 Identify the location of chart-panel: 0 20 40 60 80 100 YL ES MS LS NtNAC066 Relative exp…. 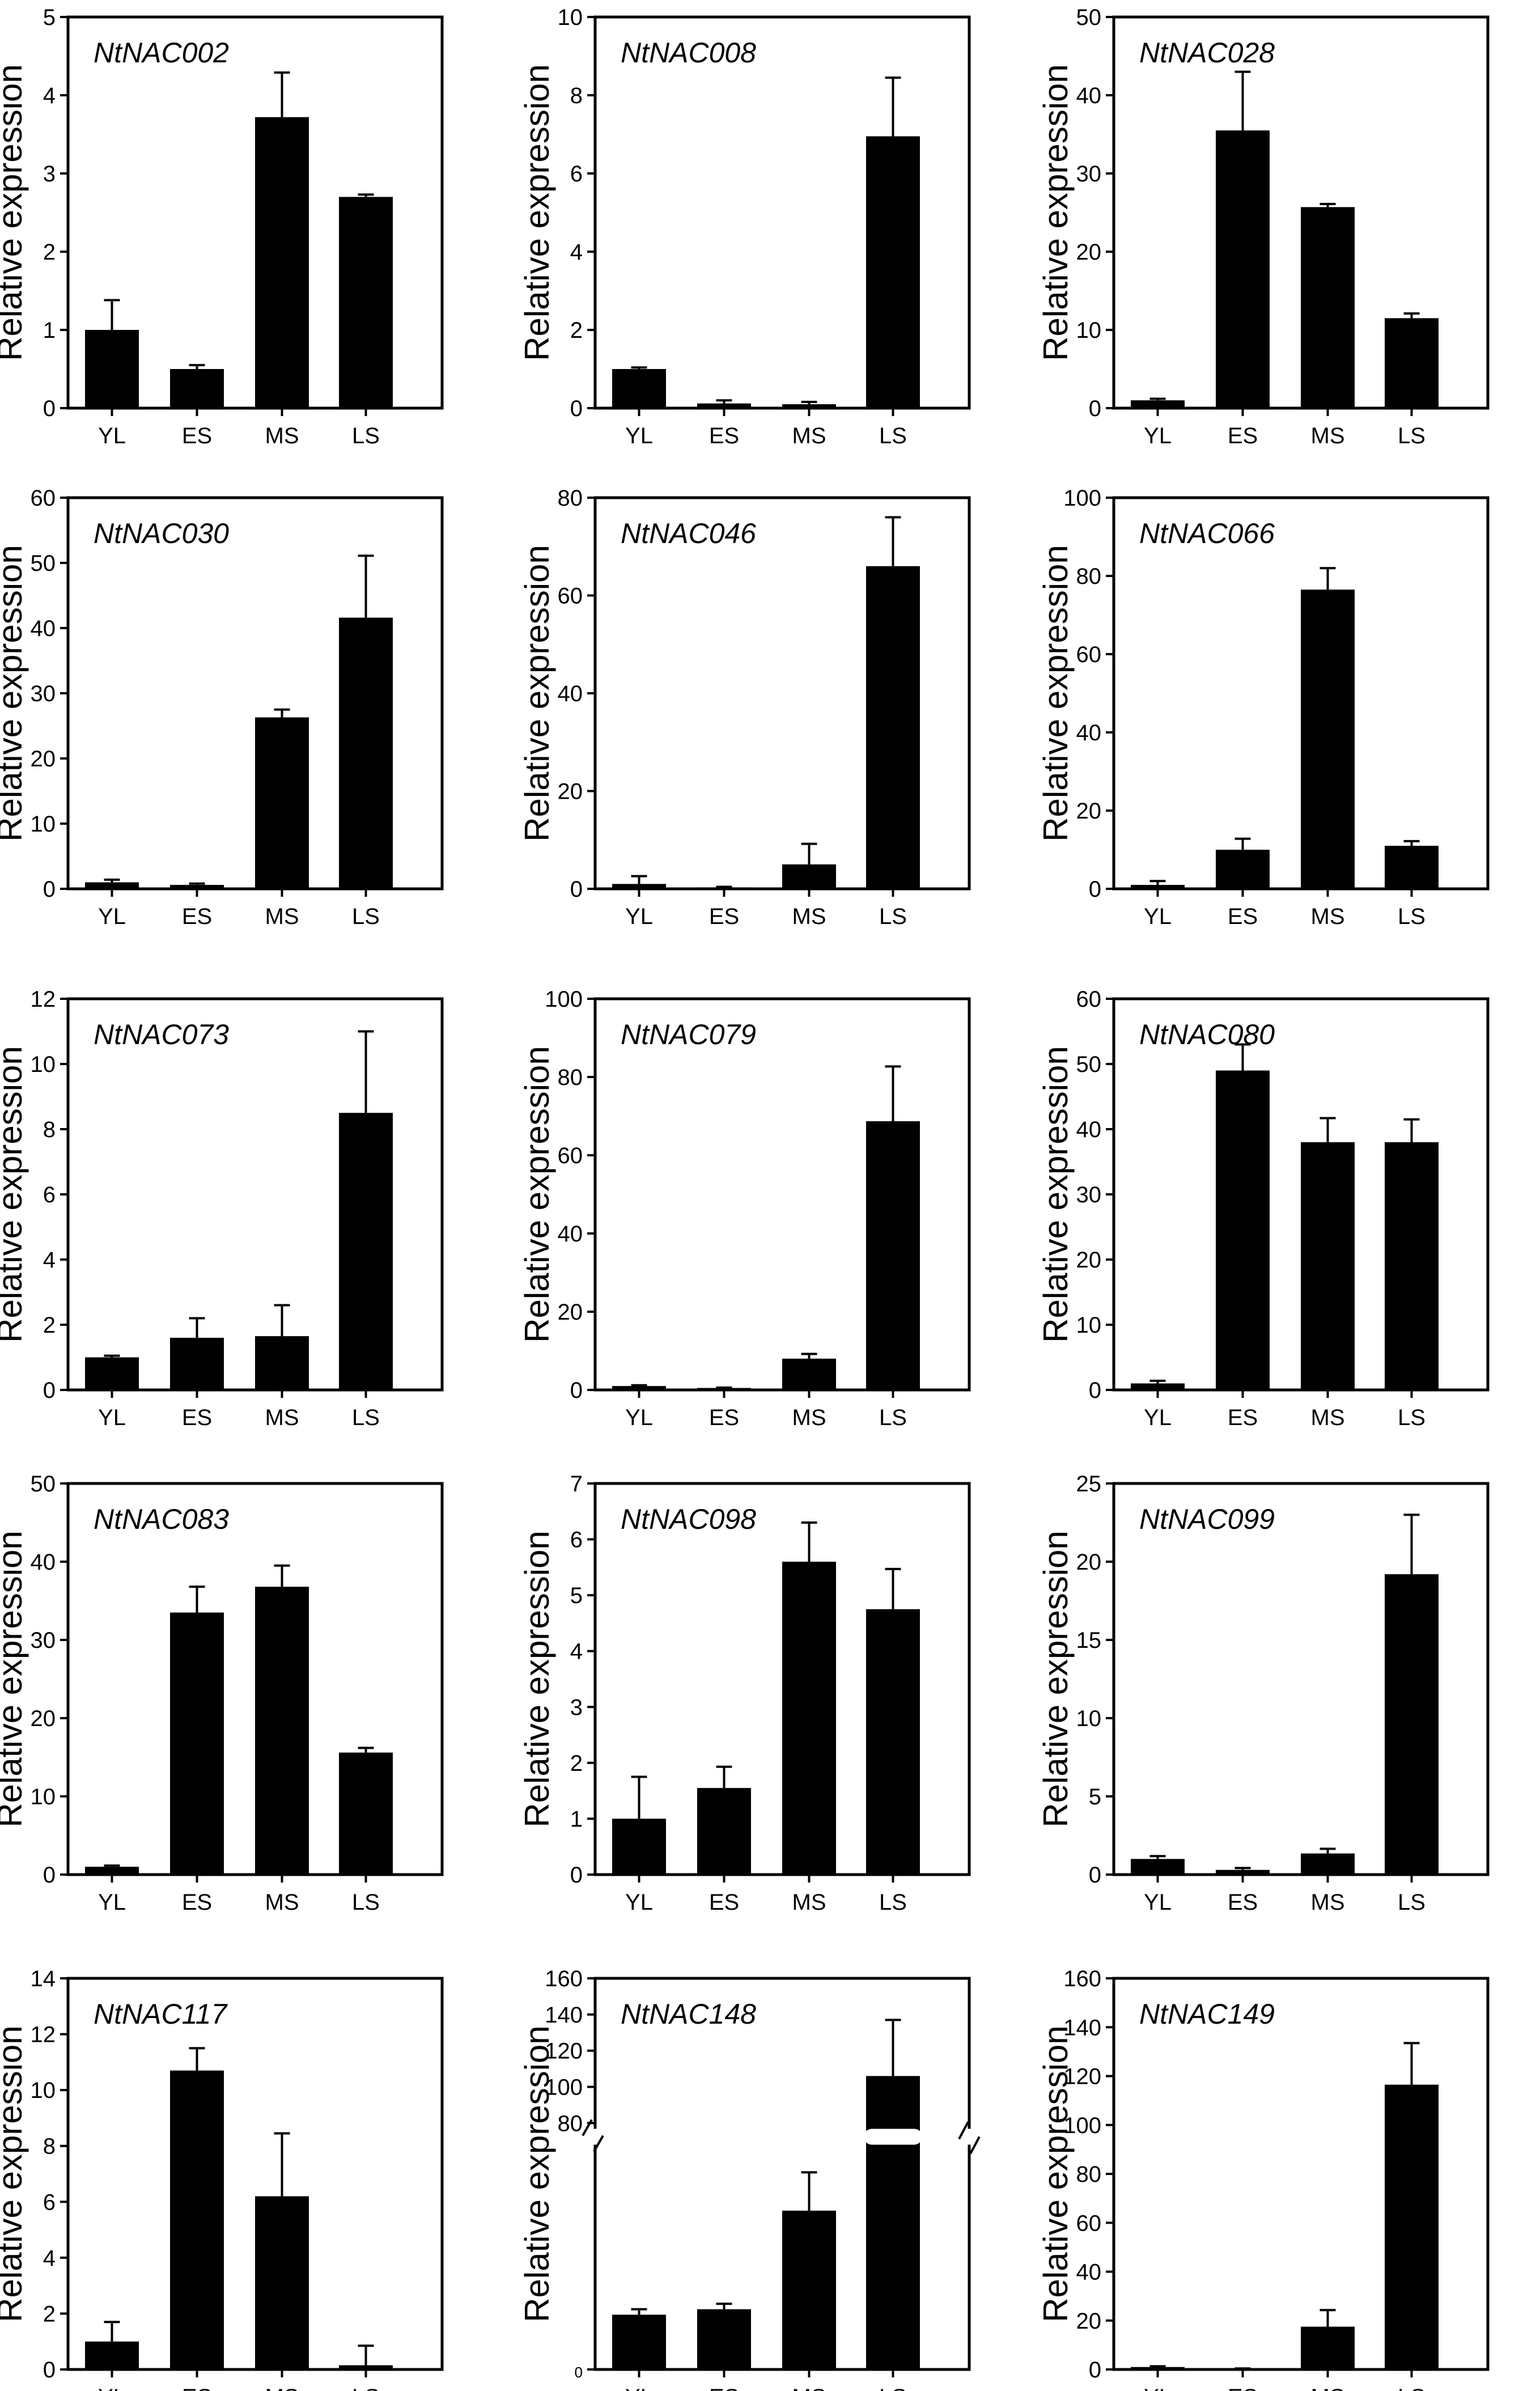
(1263, 707).